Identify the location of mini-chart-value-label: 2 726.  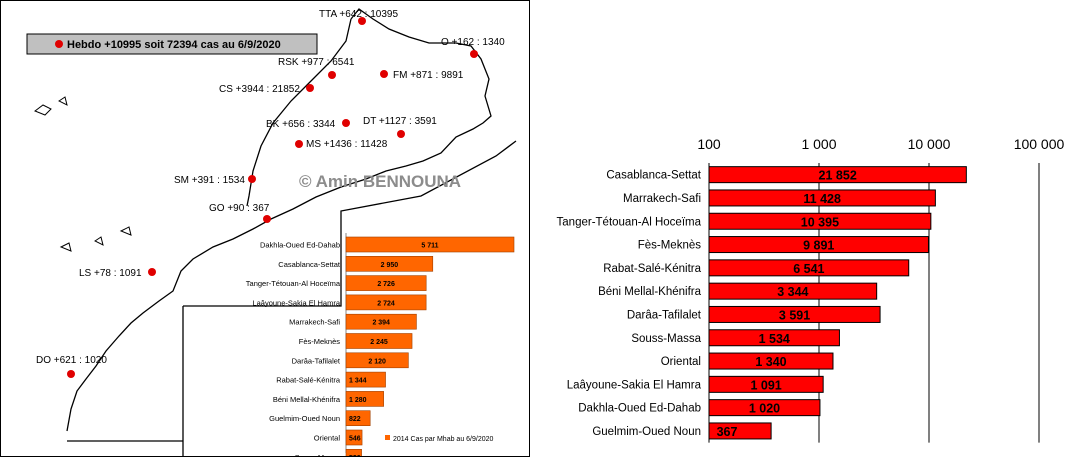
(386, 284).